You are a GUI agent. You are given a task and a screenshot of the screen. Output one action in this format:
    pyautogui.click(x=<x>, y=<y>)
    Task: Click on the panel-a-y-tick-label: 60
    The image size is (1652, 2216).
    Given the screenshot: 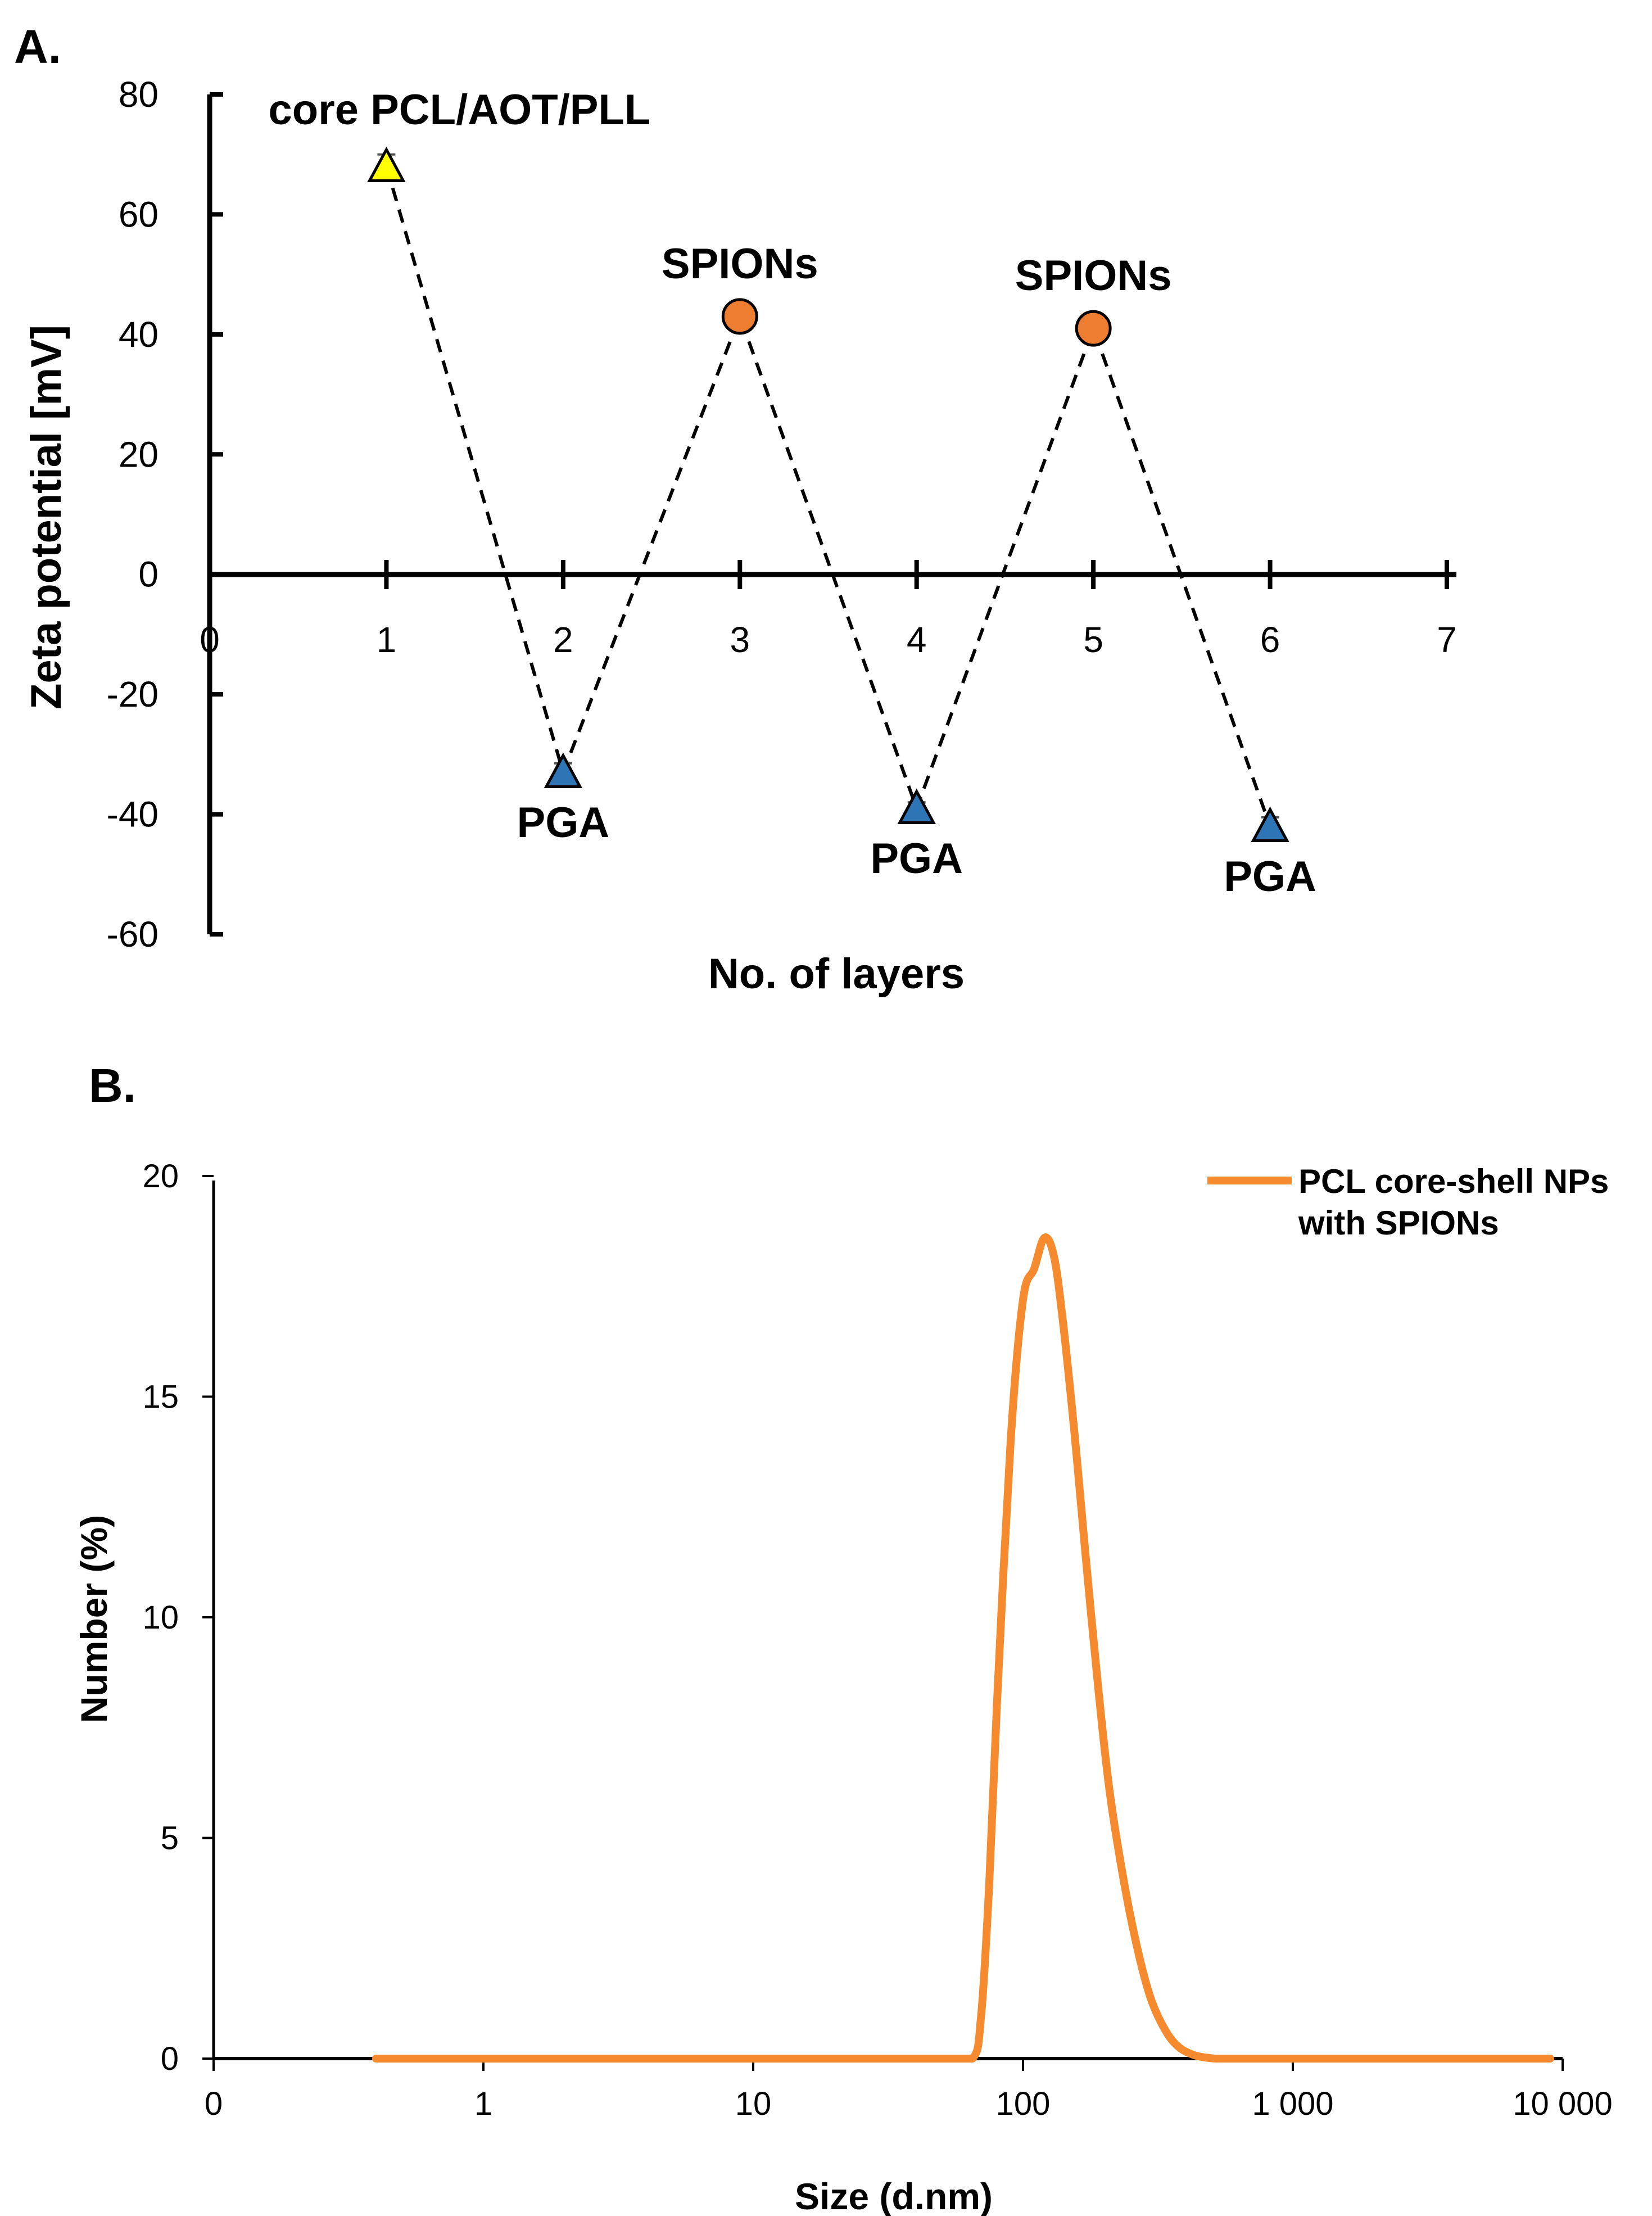 What is the action you would take?
    pyautogui.click(x=139, y=214)
    